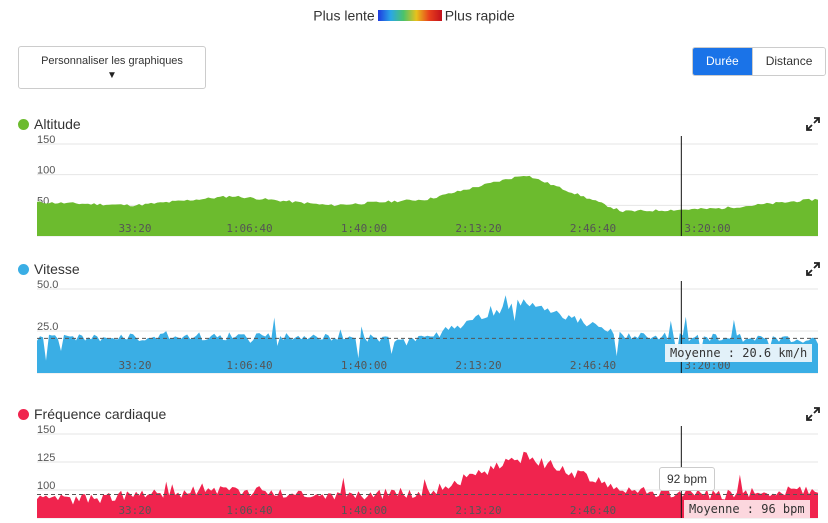  I want to click on altitude-title-text: Altitude, so click(57, 124).